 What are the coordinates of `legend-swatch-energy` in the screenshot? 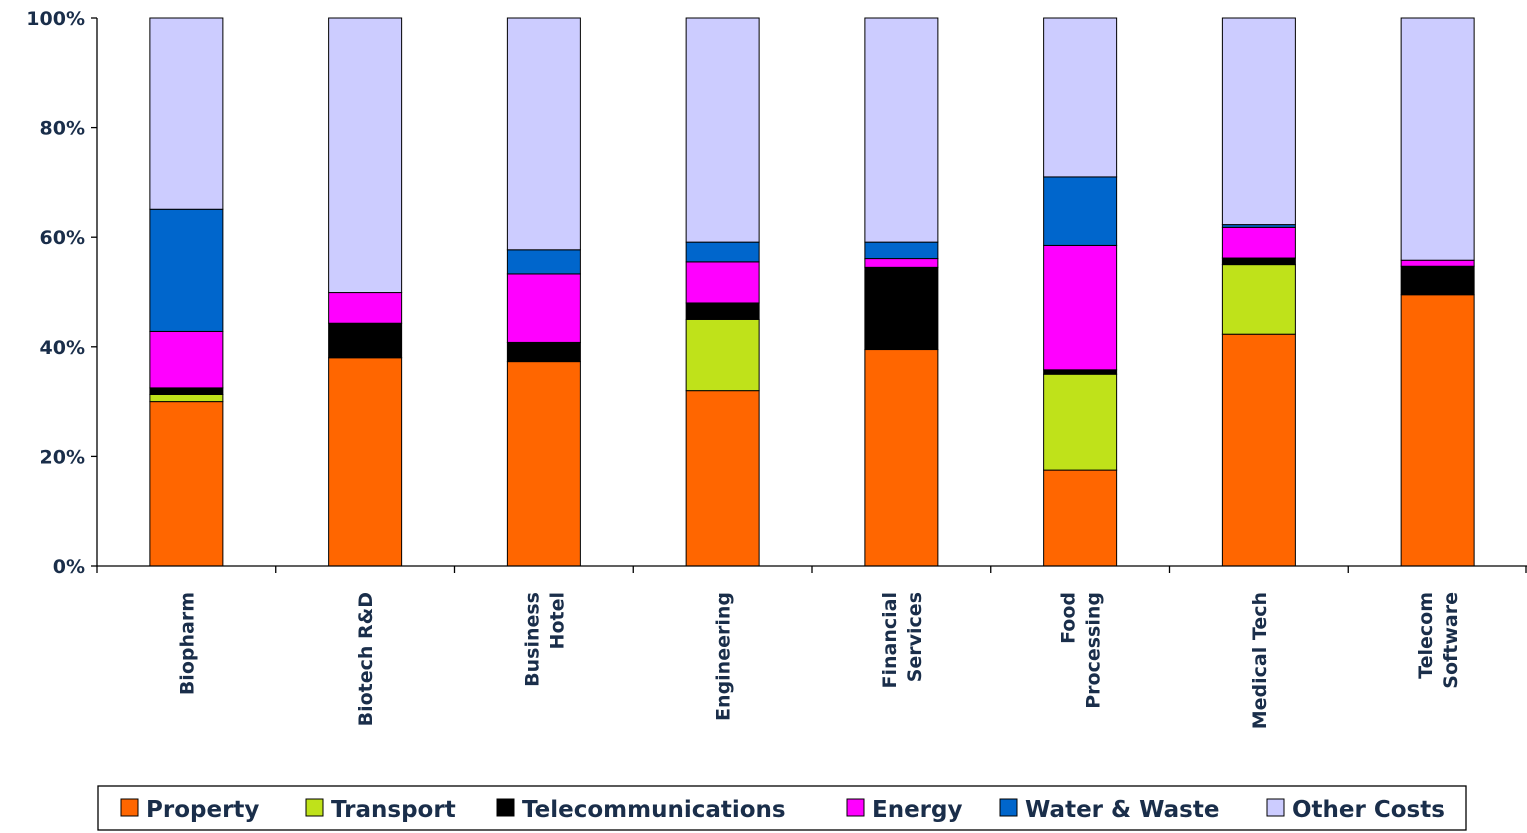 It's located at (855, 807).